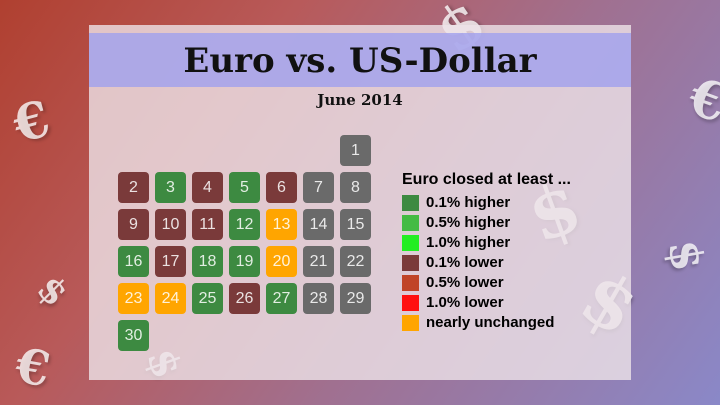 The height and width of the screenshot is (405, 720). What do you see at coordinates (281, 187) in the screenshot?
I see `calendar-day: 6` at bounding box center [281, 187].